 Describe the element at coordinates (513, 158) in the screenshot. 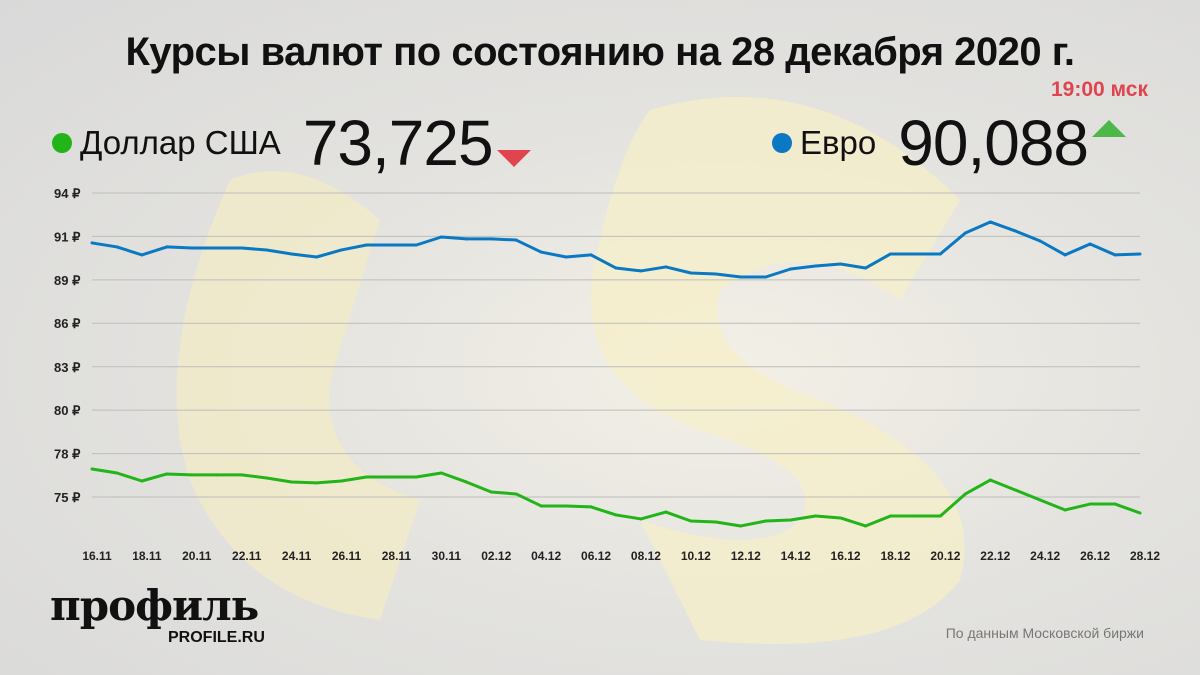

I see `triangle-down-icon` at that location.